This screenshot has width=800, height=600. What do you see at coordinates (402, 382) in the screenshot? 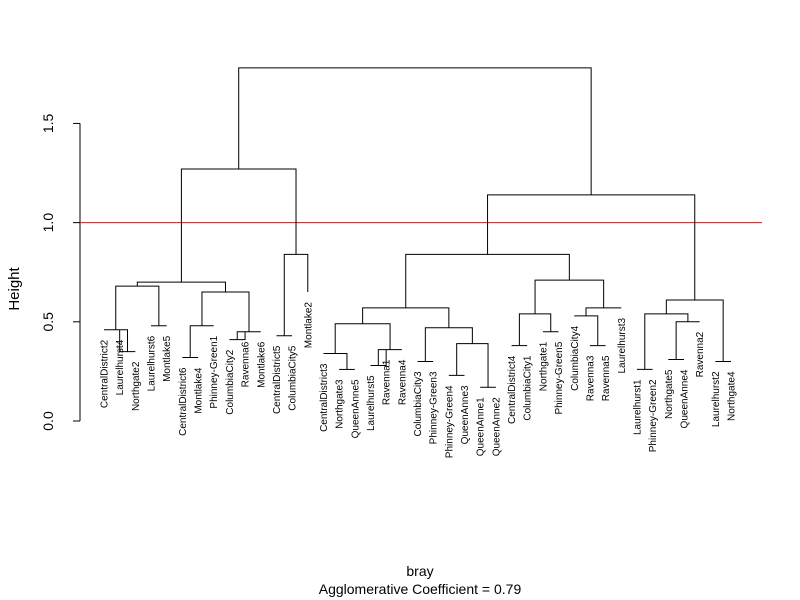
I see `leaf-label: Ravenna4` at bounding box center [402, 382].